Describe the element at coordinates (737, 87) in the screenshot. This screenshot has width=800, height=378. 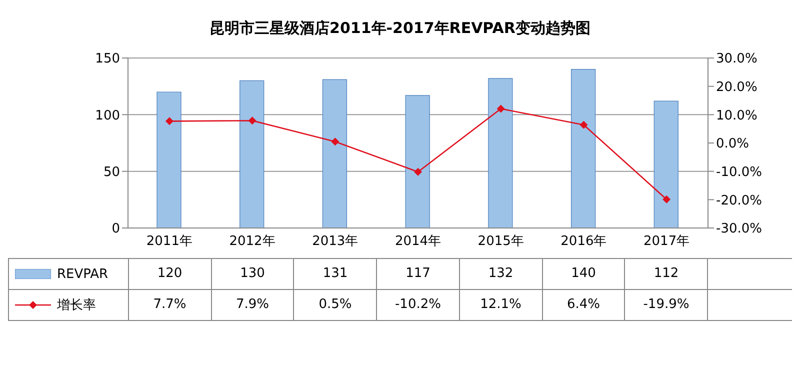
I see `y2-tick-label: 20.0%` at that location.